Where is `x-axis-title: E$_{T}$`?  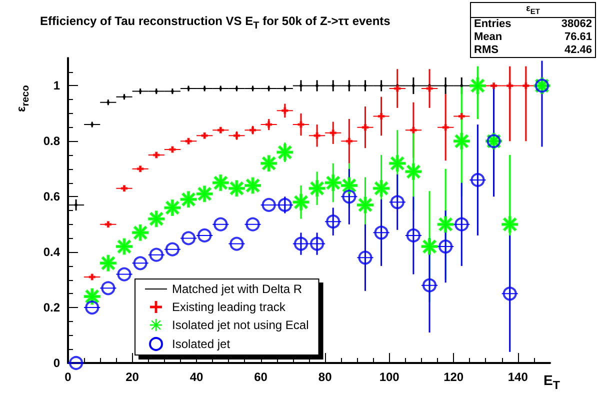
x-axis-title: E$_{T}$ is located at coordinates (552, 382).